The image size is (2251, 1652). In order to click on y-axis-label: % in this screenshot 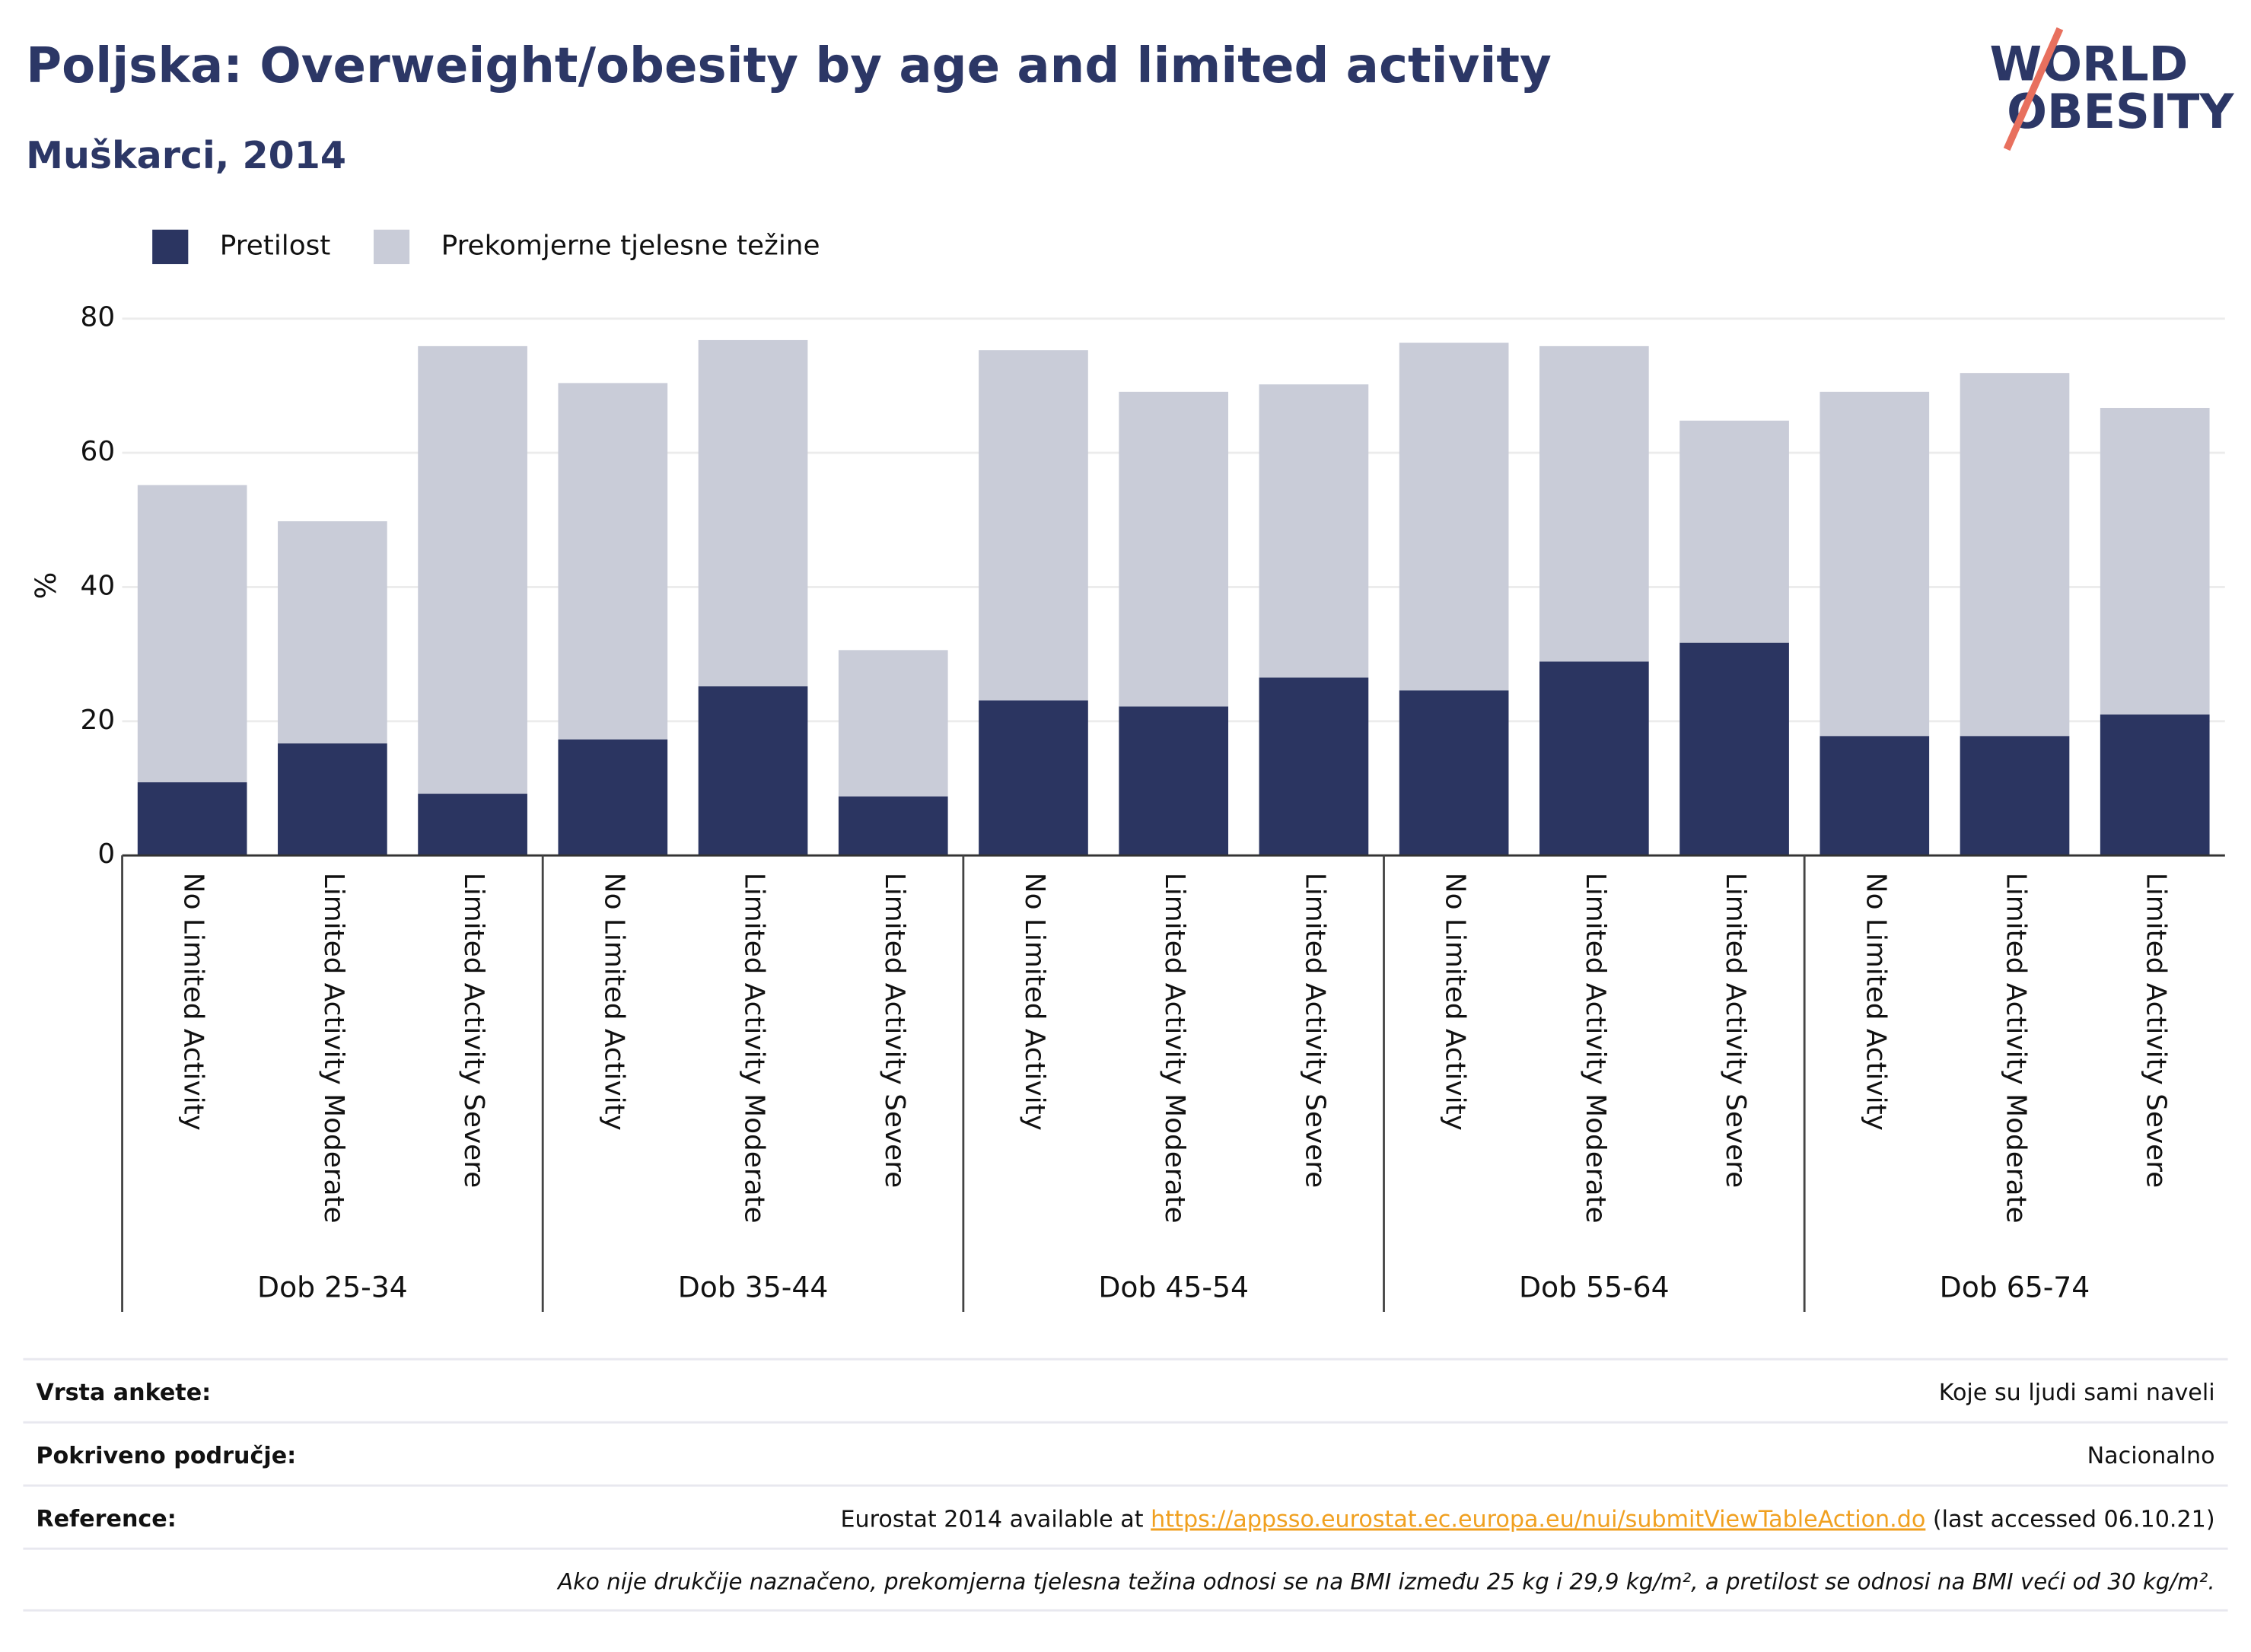, I will do `click(45, 586)`.